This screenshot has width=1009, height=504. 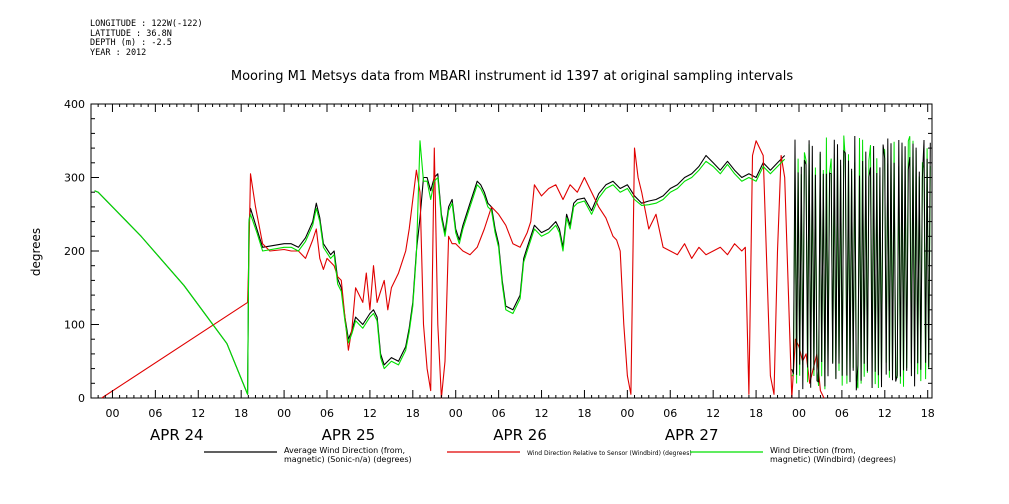 I want to click on y-tick-label: 100, so click(x=74, y=325).